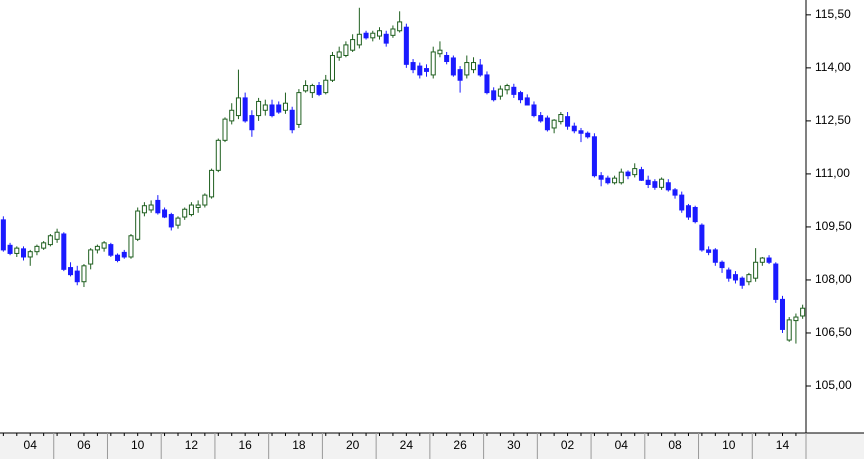  I want to click on y-tick-label: 112,50, so click(833, 120).